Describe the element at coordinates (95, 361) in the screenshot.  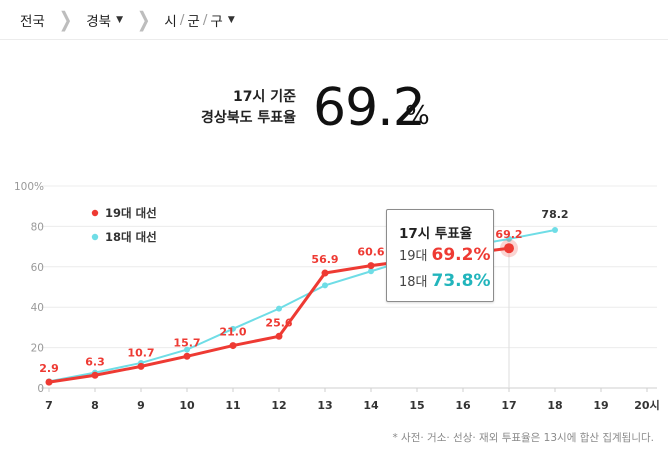
I see `series-19-data-label: 6.3` at that location.